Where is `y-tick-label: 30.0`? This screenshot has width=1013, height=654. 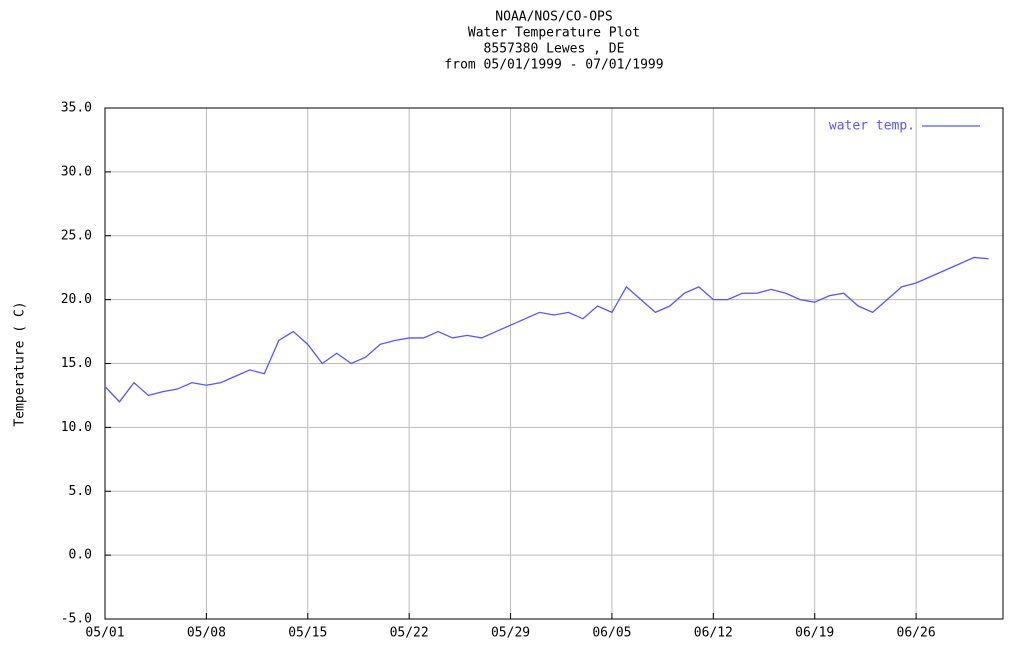 y-tick-label: 30.0 is located at coordinates (76, 171).